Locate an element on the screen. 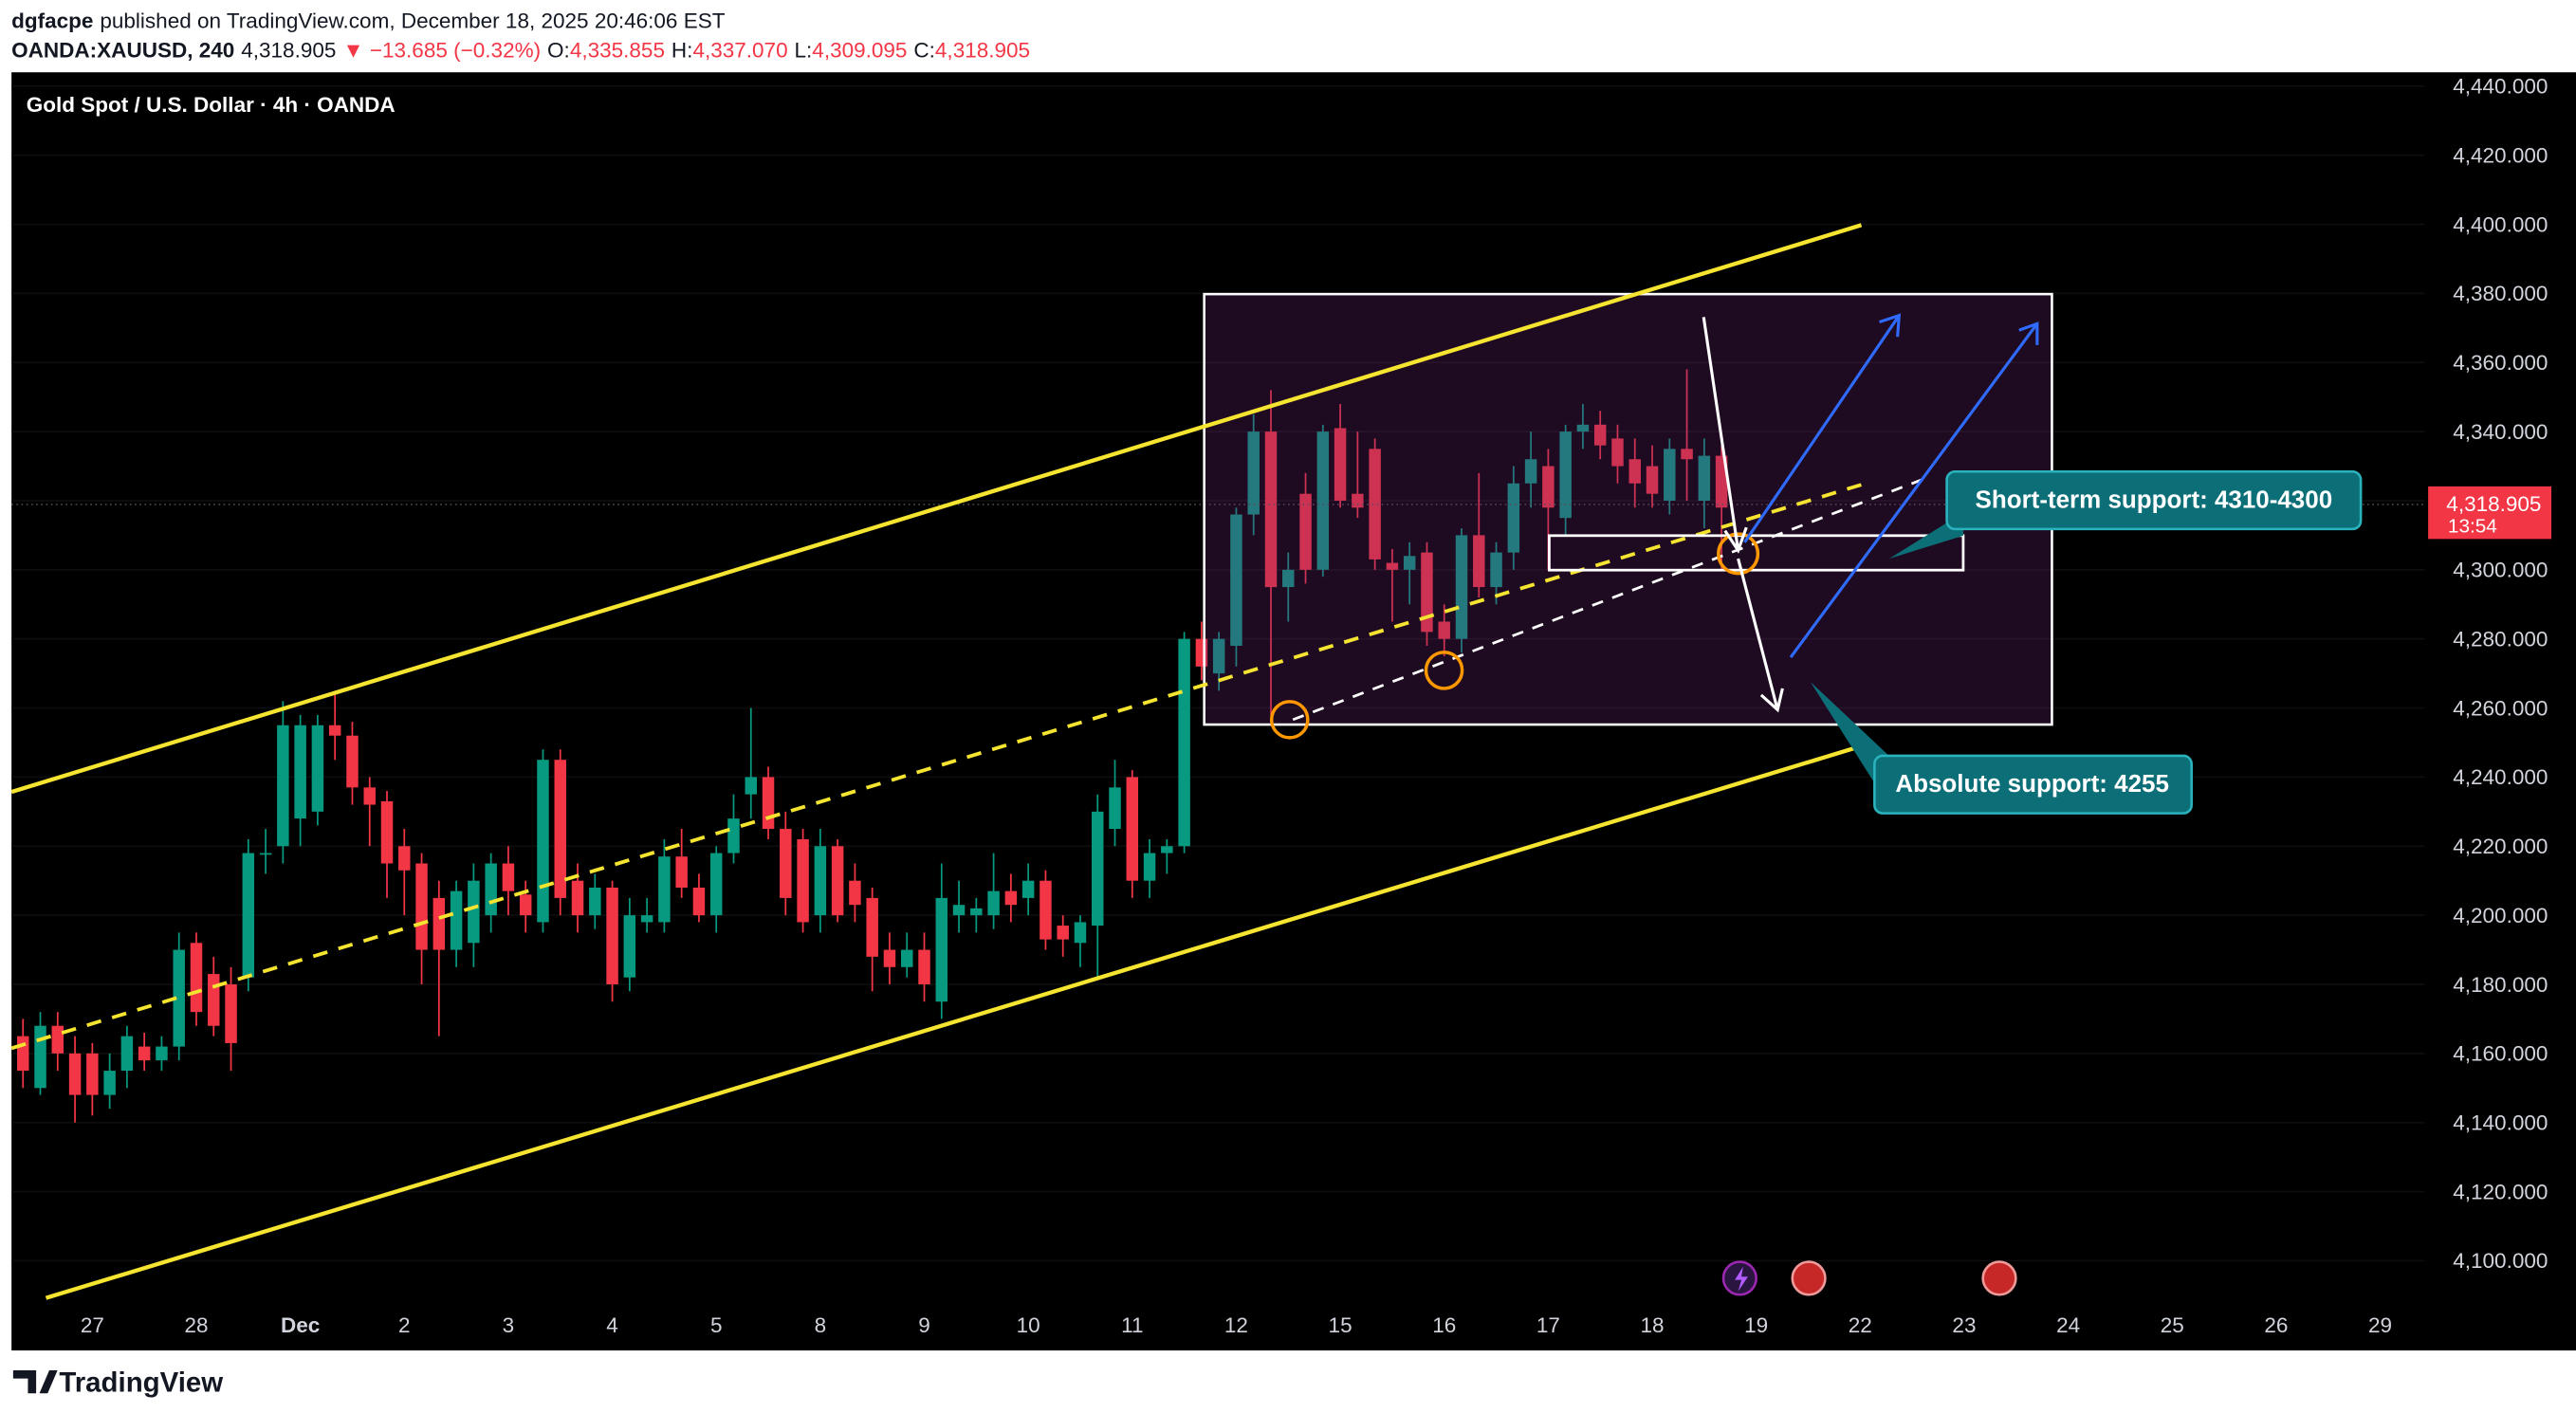 The height and width of the screenshot is (1413, 2576). x-tick-label: 11 is located at coordinates (1132, 1325).